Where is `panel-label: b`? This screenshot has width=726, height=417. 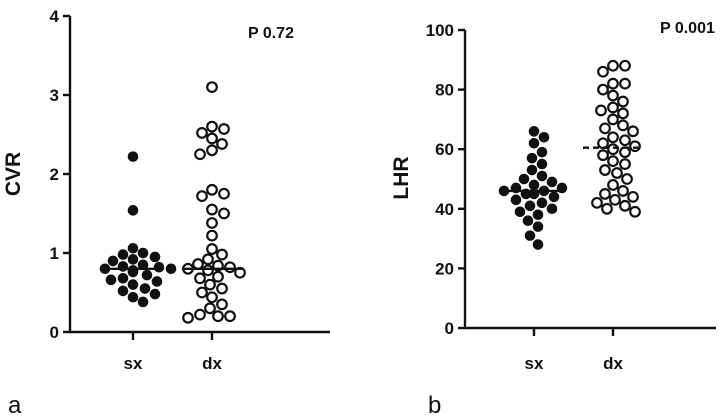 panel-label: b is located at coordinates (434, 404).